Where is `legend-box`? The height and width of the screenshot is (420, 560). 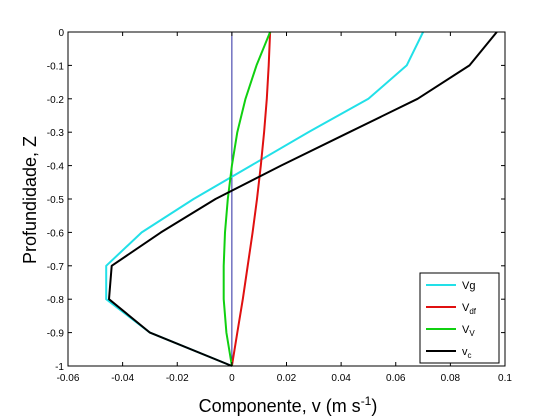
legend-box is located at coordinates (459, 318).